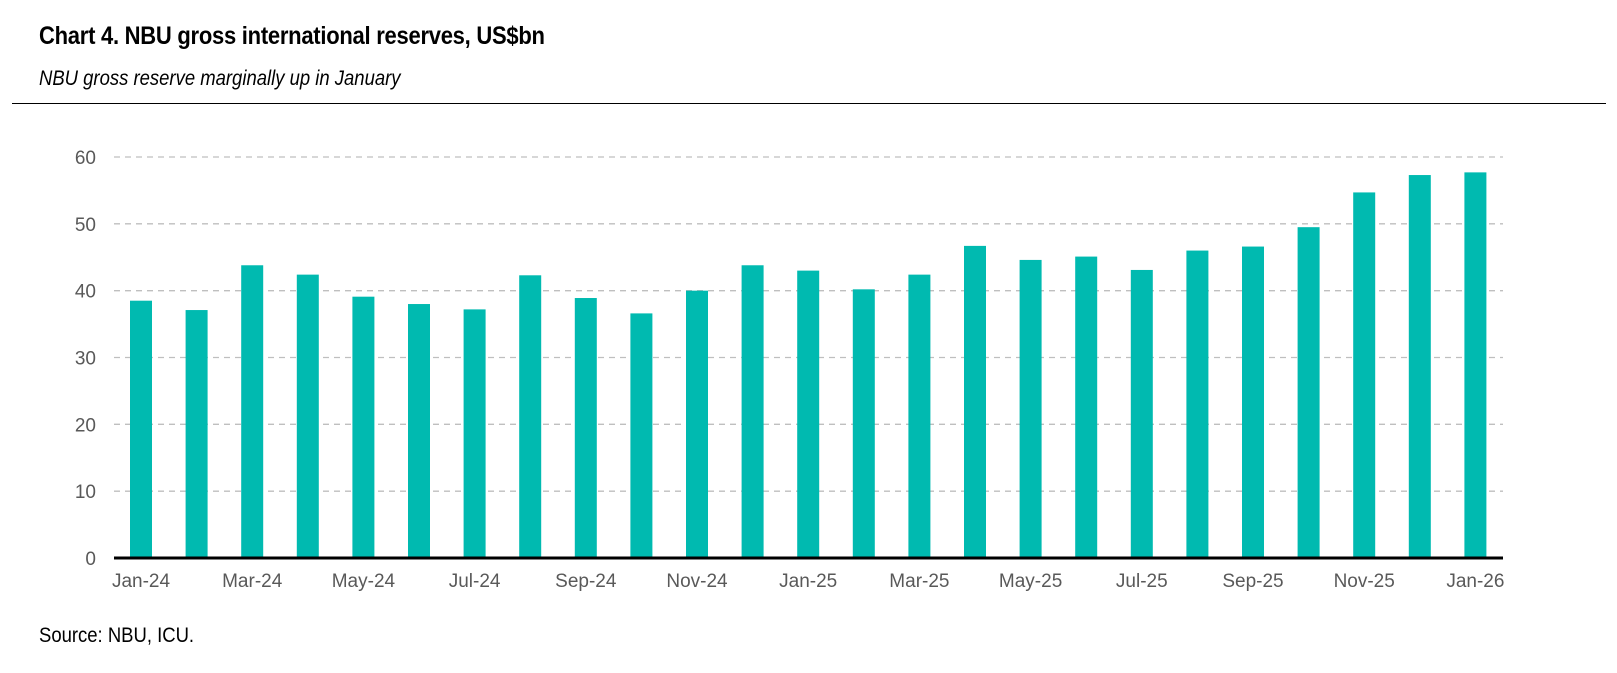 The image size is (1617, 673). I want to click on y-tick-label: 40, so click(85, 292).